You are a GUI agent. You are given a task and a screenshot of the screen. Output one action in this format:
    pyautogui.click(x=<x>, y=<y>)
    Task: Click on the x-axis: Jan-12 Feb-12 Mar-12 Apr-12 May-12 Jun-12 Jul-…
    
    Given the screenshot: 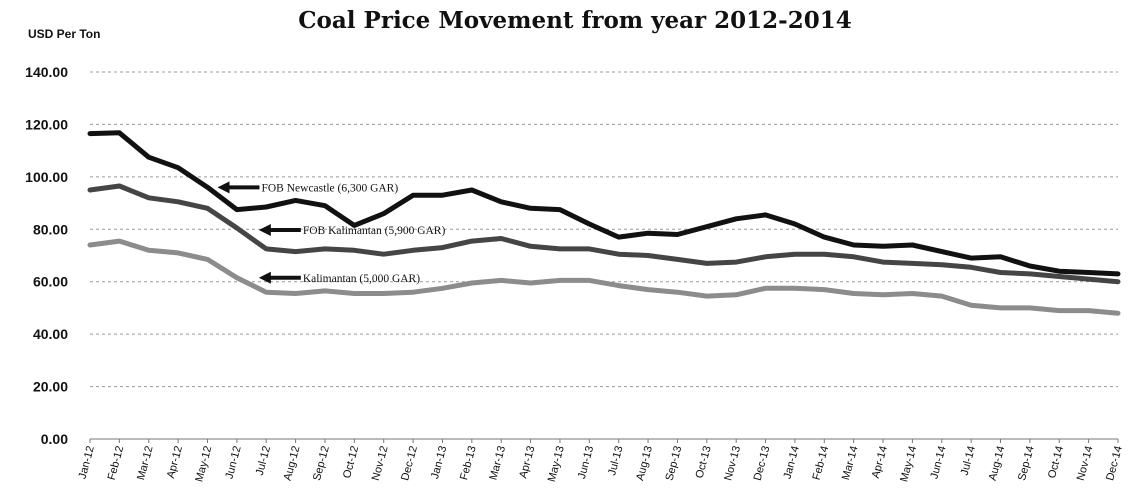 What is the action you would take?
    pyautogui.click(x=601, y=461)
    